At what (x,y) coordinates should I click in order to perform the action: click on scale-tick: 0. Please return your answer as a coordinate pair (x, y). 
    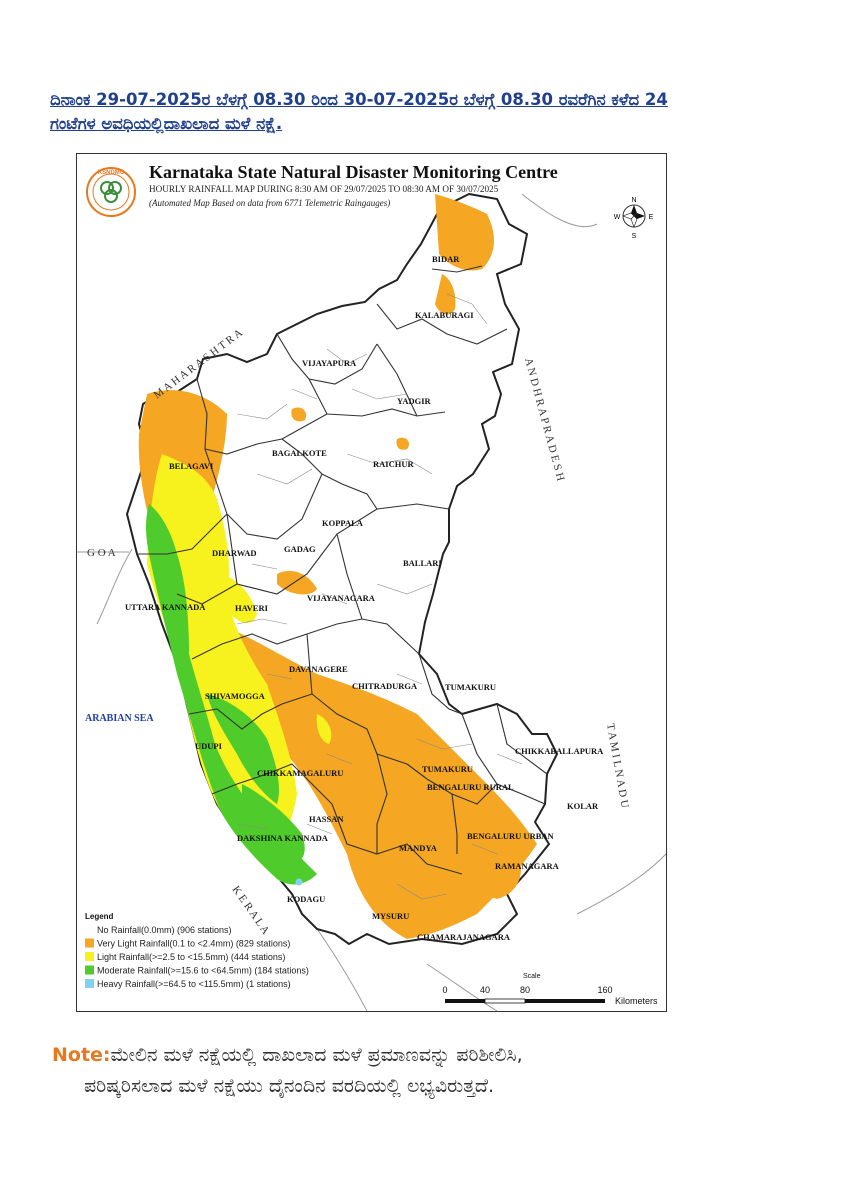
    Looking at the image, I should click on (444, 990).